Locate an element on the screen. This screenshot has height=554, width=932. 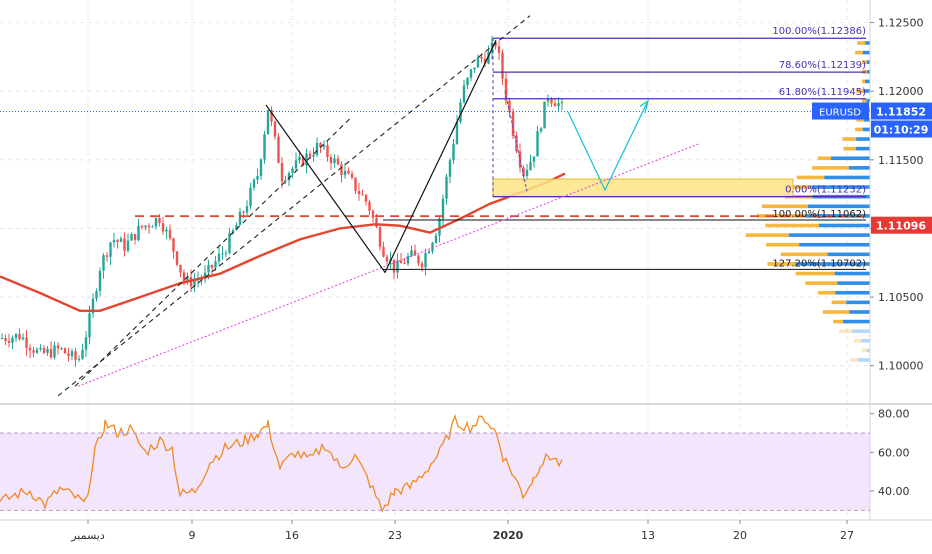
current-price-badge is located at coordinates (901, 111).